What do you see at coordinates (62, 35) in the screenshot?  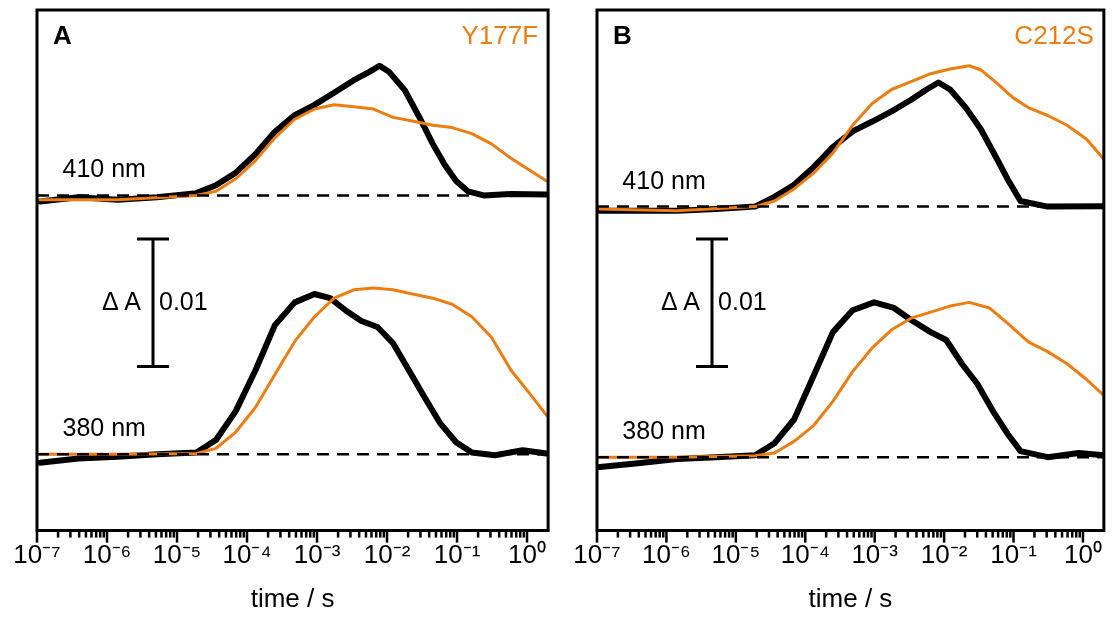 I see `chart-title: A` at bounding box center [62, 35].